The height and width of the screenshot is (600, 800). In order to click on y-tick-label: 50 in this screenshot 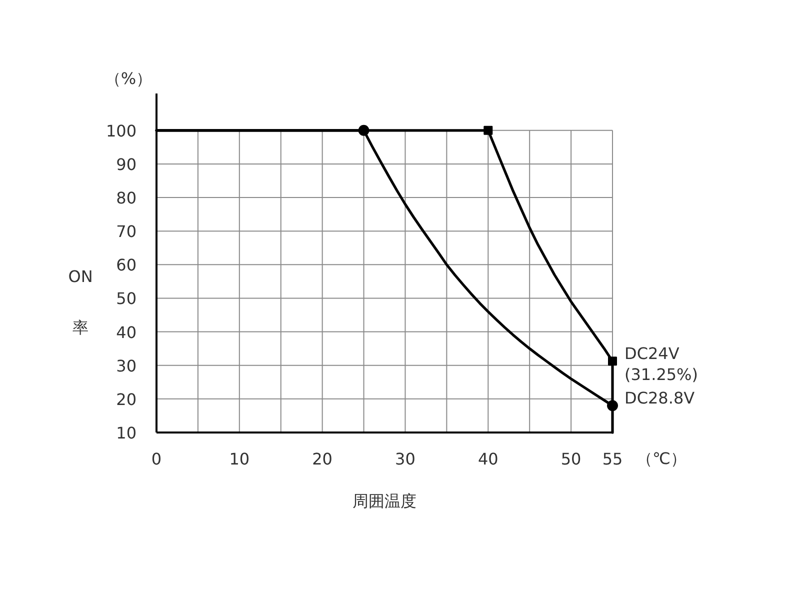, I will do `click(126, 298)`.